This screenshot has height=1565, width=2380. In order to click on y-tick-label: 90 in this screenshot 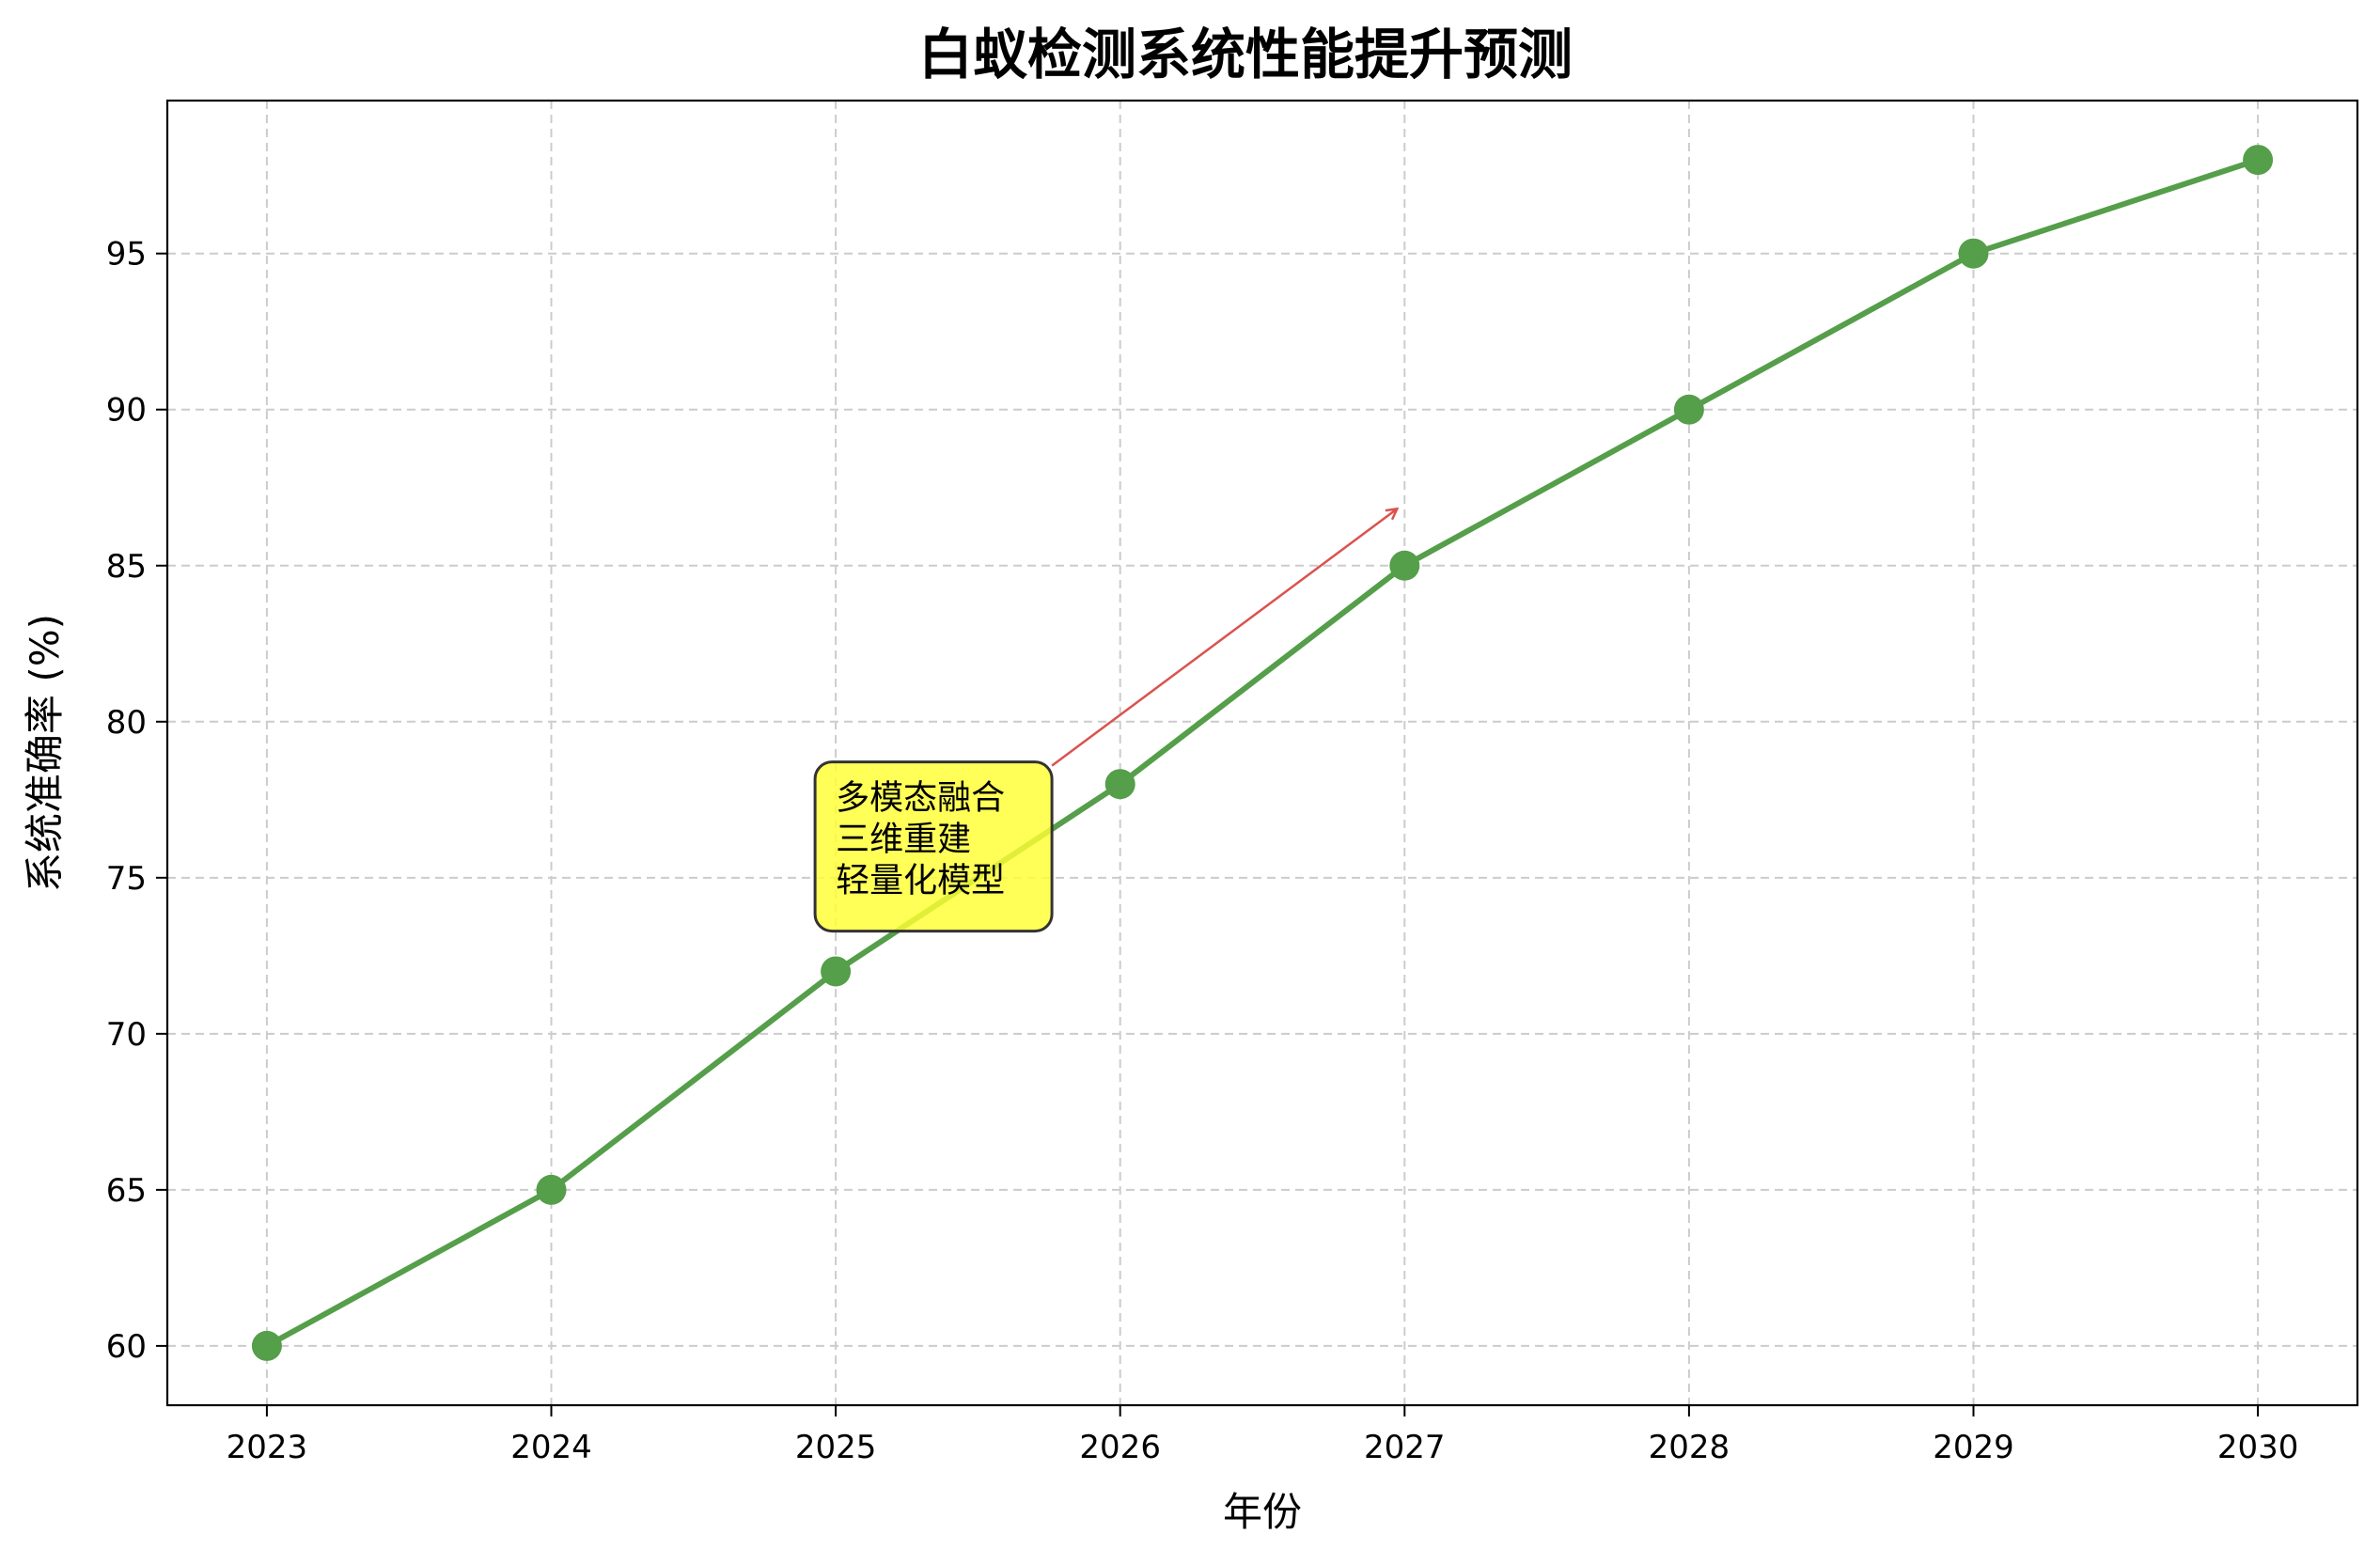, I will do `click(126, 411)`.